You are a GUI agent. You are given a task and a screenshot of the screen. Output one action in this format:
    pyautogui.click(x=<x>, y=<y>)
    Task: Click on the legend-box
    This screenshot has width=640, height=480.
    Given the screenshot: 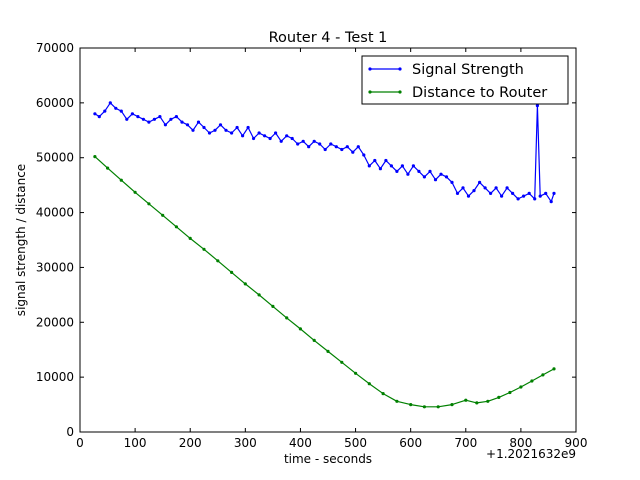 What is the action you would take?
    pyautogui.click(x=465, y=80)
    